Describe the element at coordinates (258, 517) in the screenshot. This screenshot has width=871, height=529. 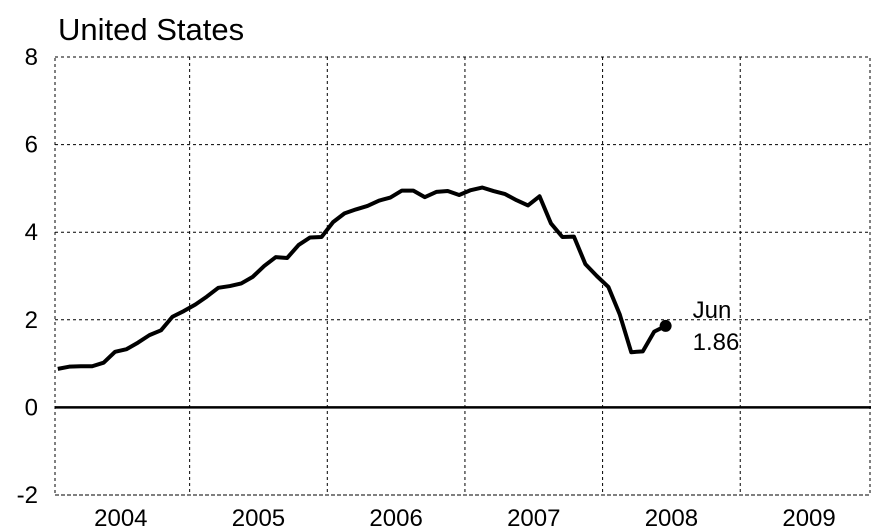
I see `x-tick-label: 2005` at that location.